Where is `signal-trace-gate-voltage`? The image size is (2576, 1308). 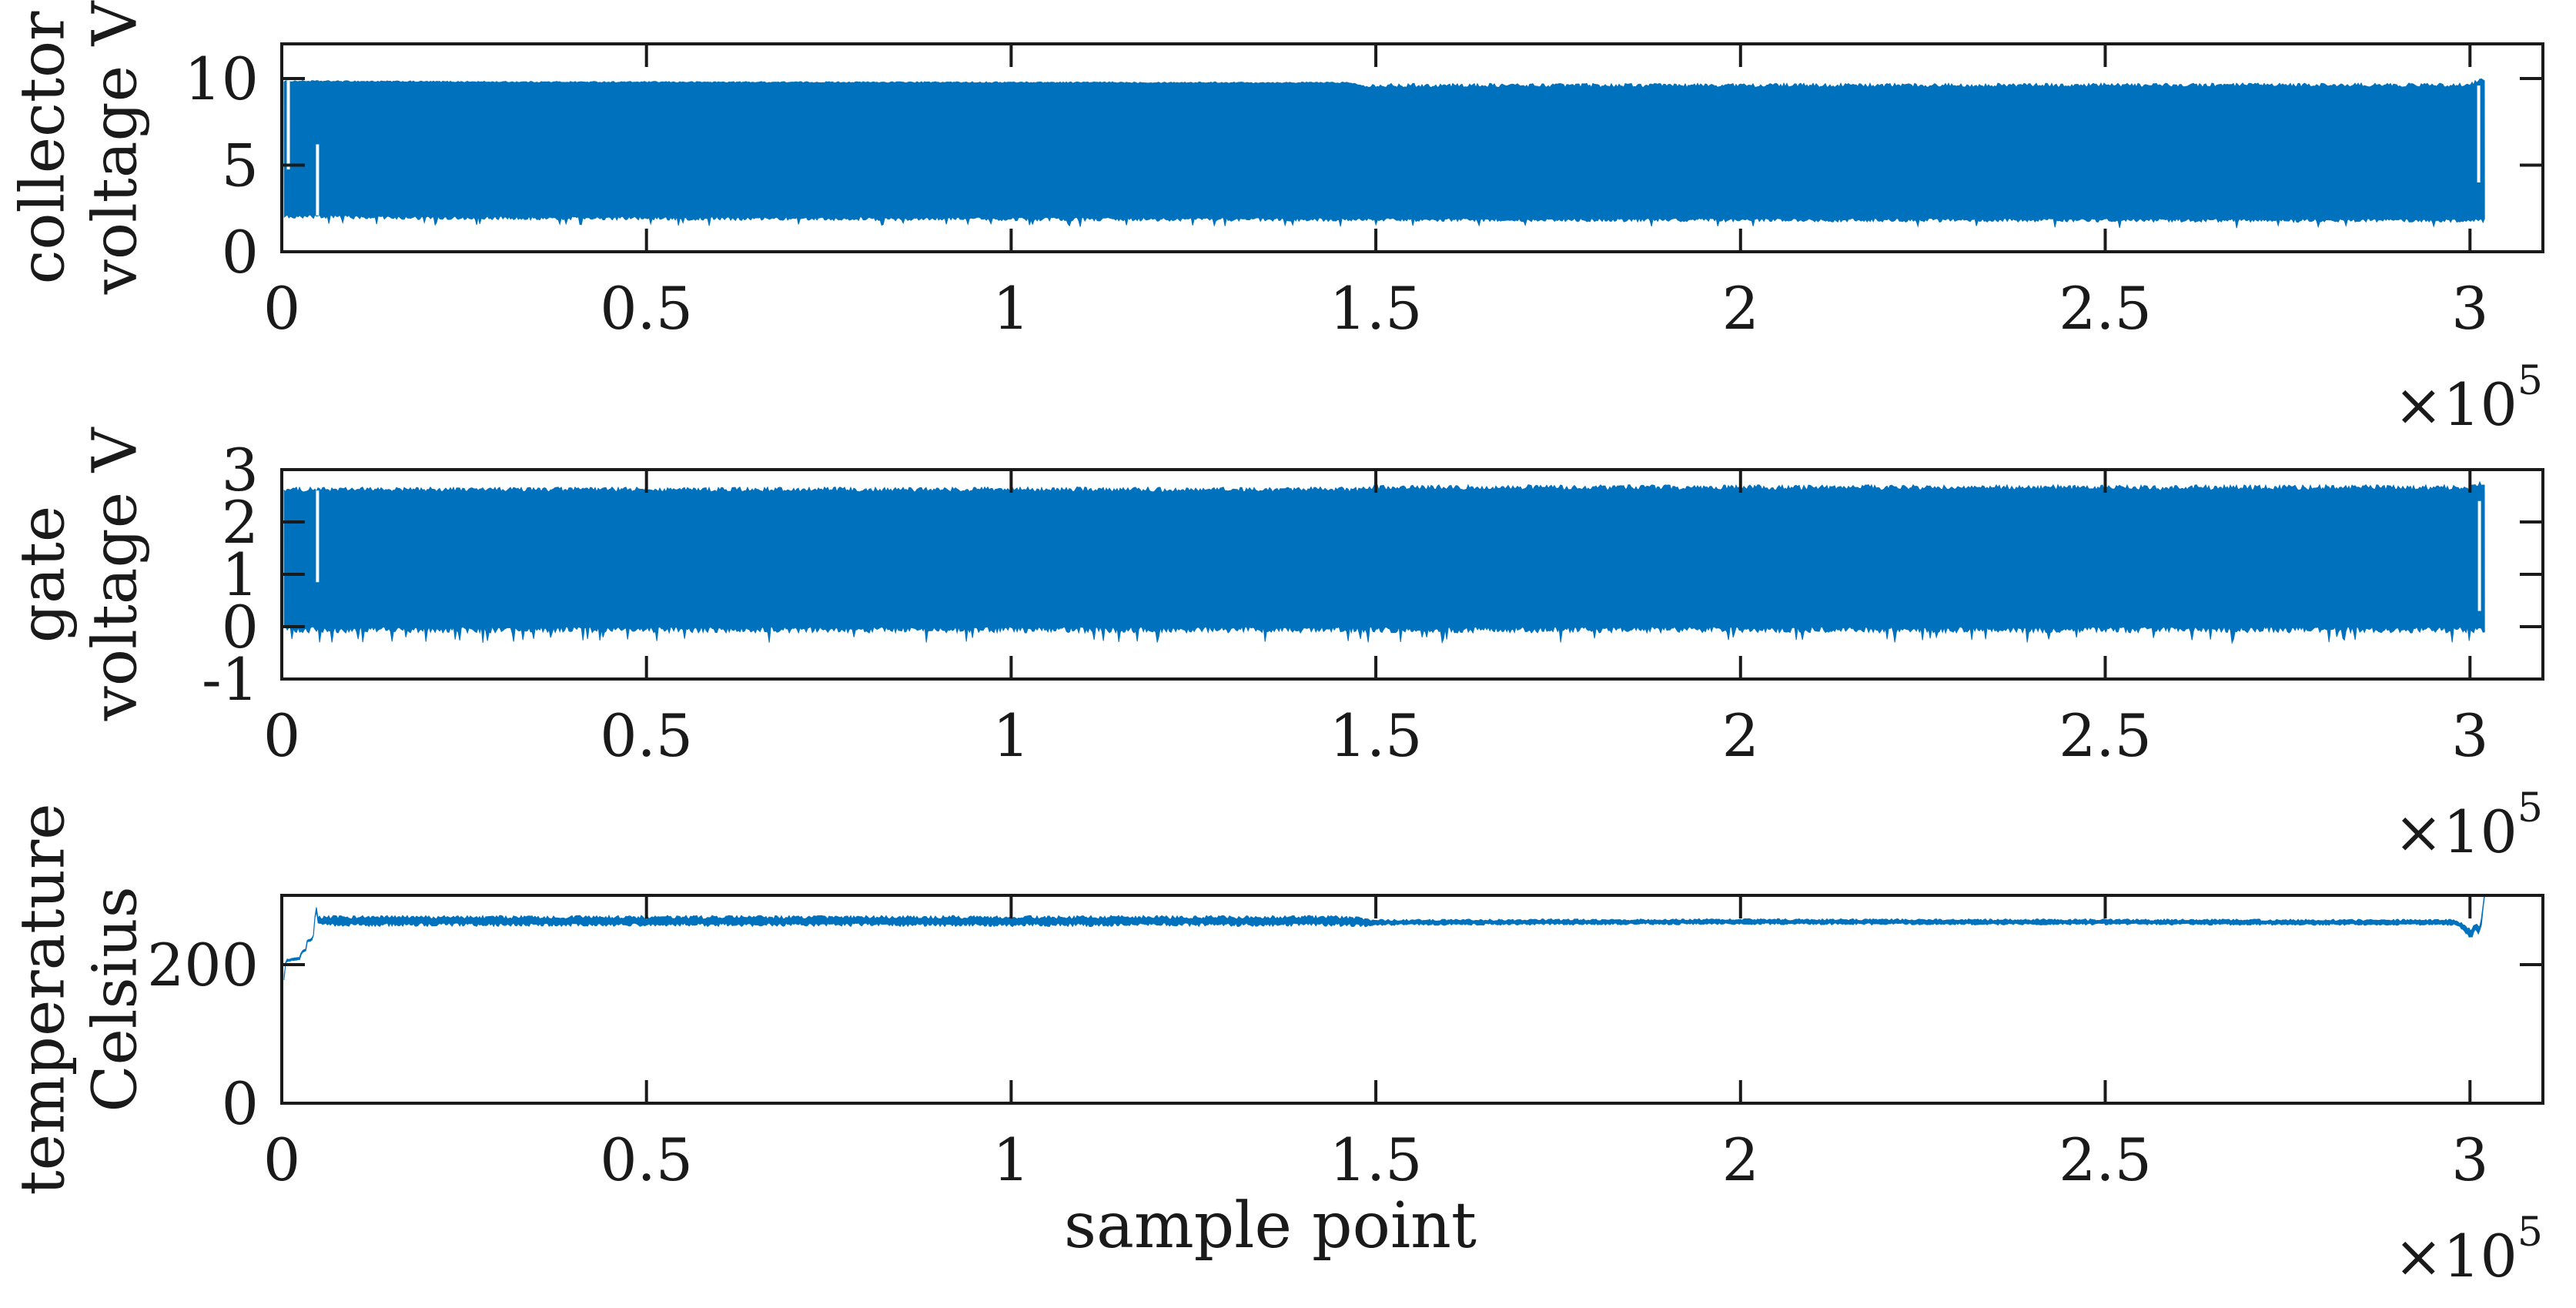 signal-trace-gate-voltage is located at coordinates (1384, 562).